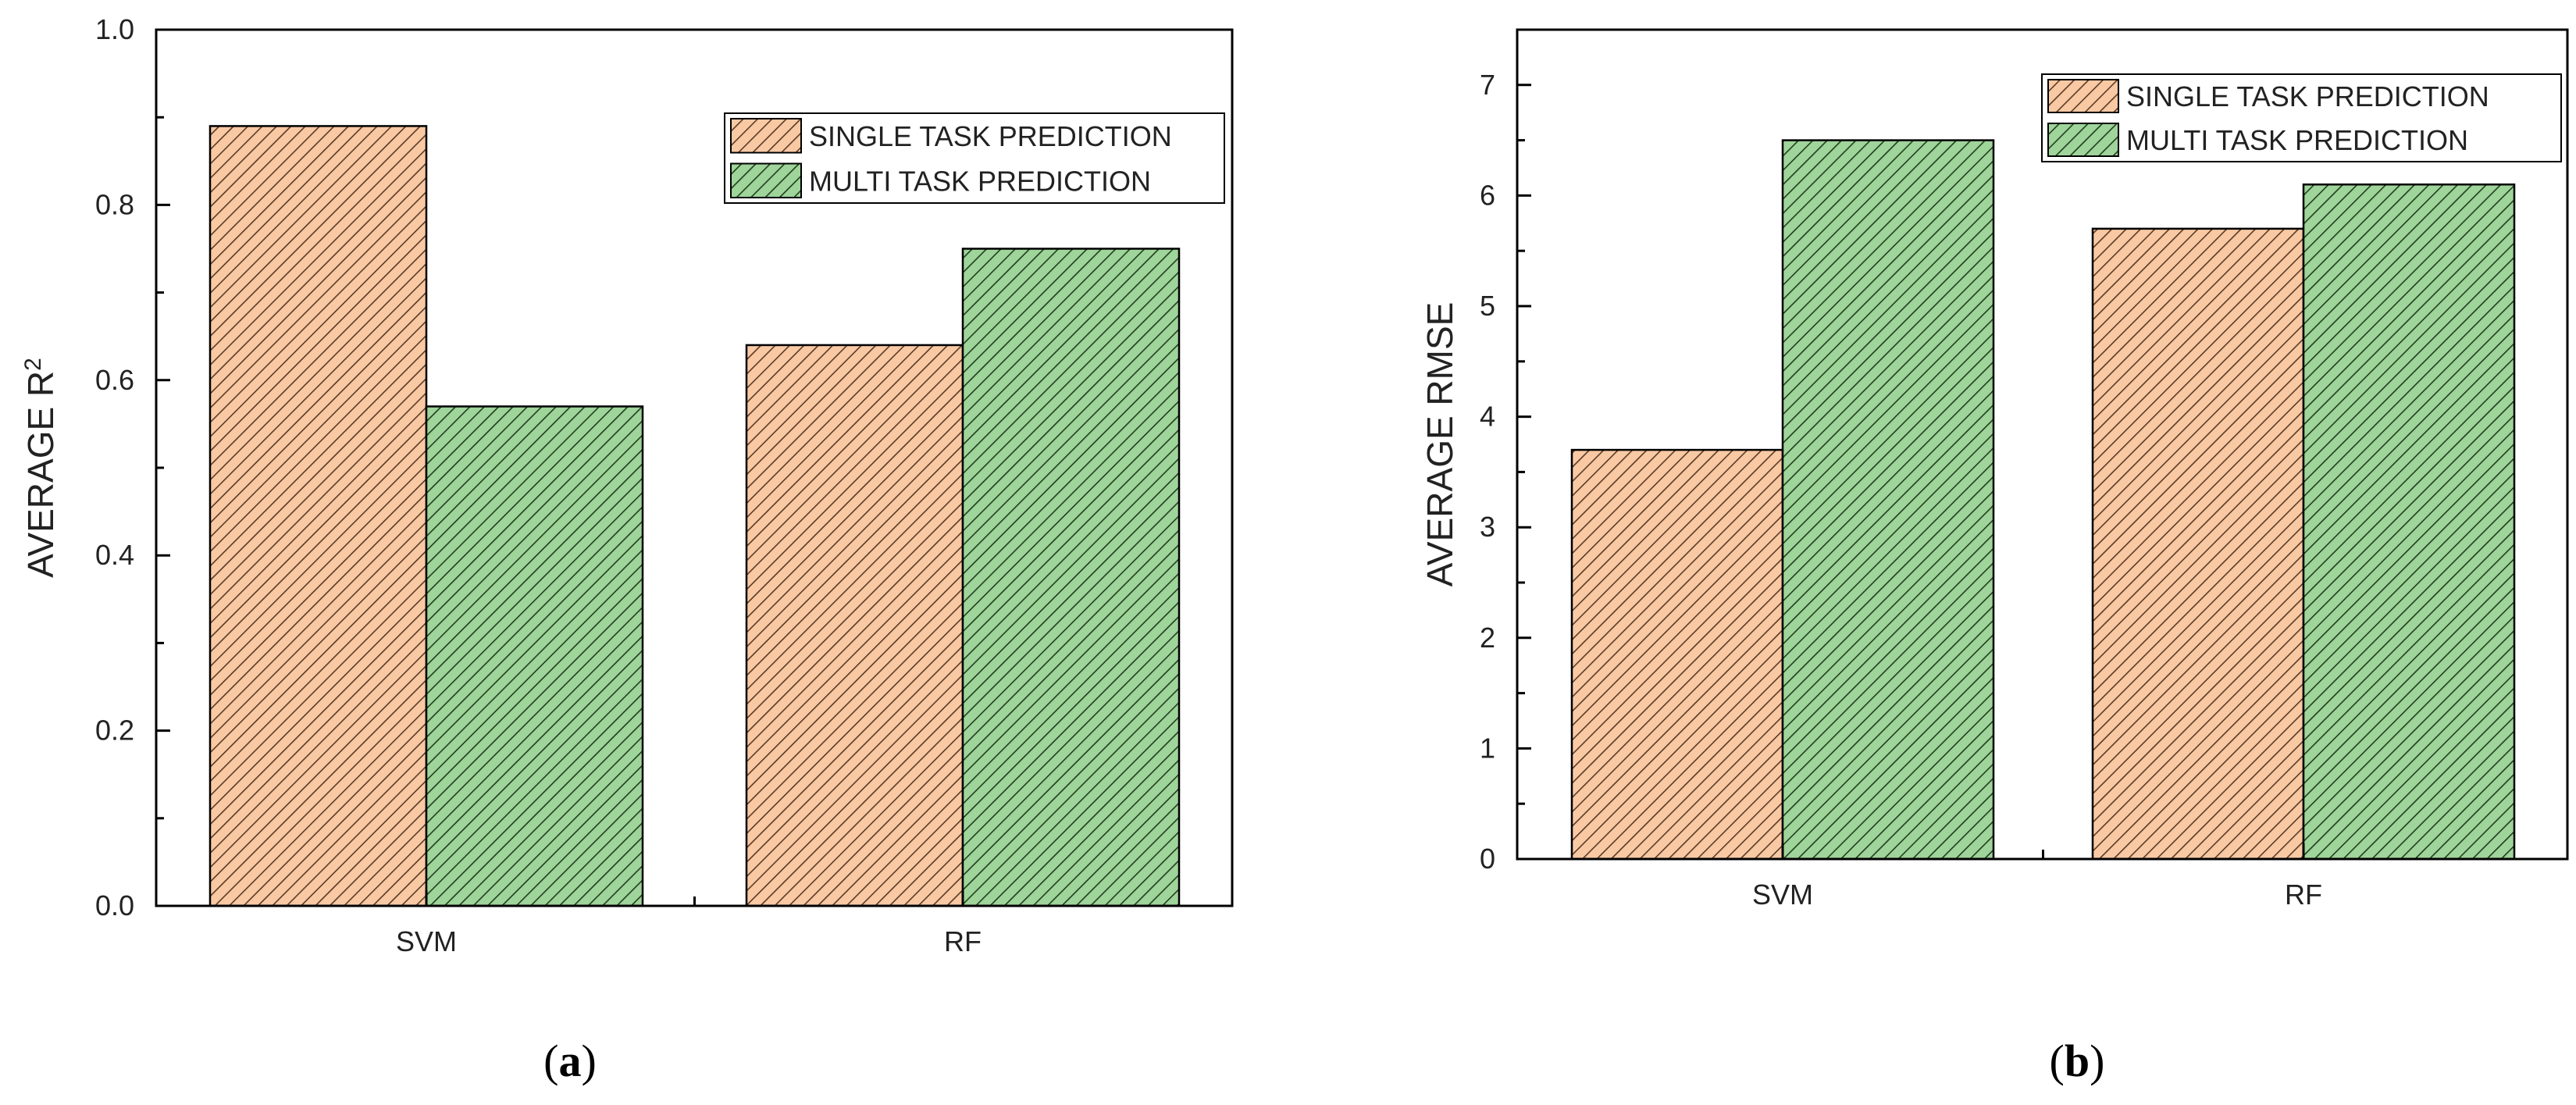 This screenshot has height=1105, width=2576. What do you see at coordinates (40, 474) in the screenshot?
I see `y-axis-title-base: AVERAGE R` at bounding box center [40, 474].